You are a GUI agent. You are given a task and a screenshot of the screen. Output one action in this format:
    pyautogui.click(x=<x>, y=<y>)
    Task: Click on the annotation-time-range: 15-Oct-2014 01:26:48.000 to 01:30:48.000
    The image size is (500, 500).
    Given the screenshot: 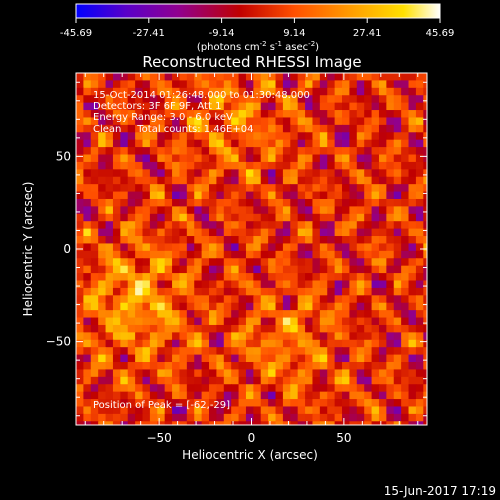 What is the action you would take?
    pyautogui.click(x=201, y=95)
    